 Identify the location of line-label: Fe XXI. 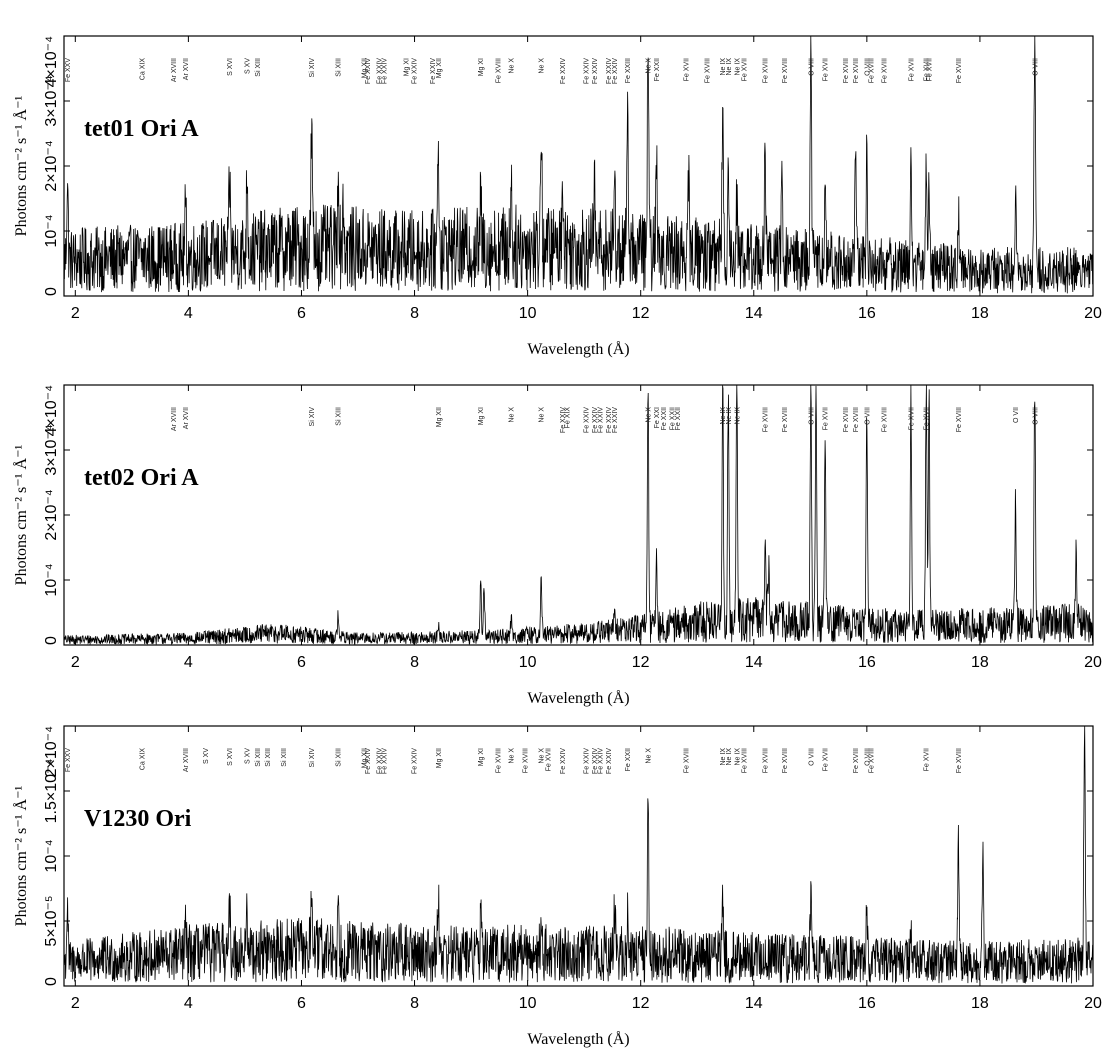
(657, 417).